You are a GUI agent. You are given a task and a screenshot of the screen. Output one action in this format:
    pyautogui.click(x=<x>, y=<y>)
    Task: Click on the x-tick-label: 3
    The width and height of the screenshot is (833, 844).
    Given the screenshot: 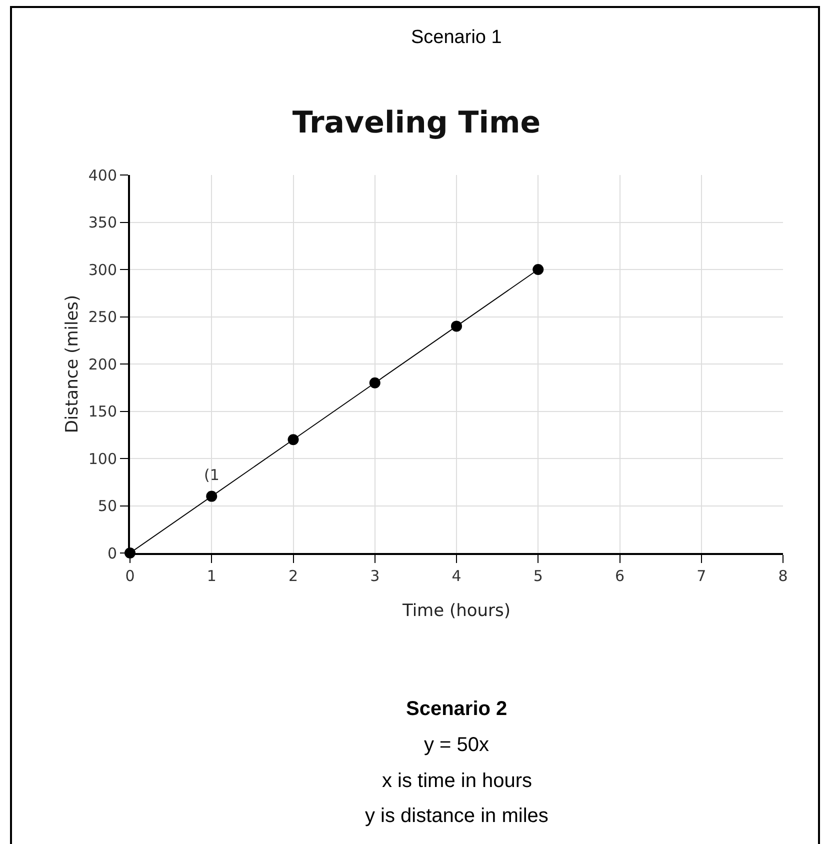 What is the action you would take?
    pyautogui.click(x=375, y=576)
    